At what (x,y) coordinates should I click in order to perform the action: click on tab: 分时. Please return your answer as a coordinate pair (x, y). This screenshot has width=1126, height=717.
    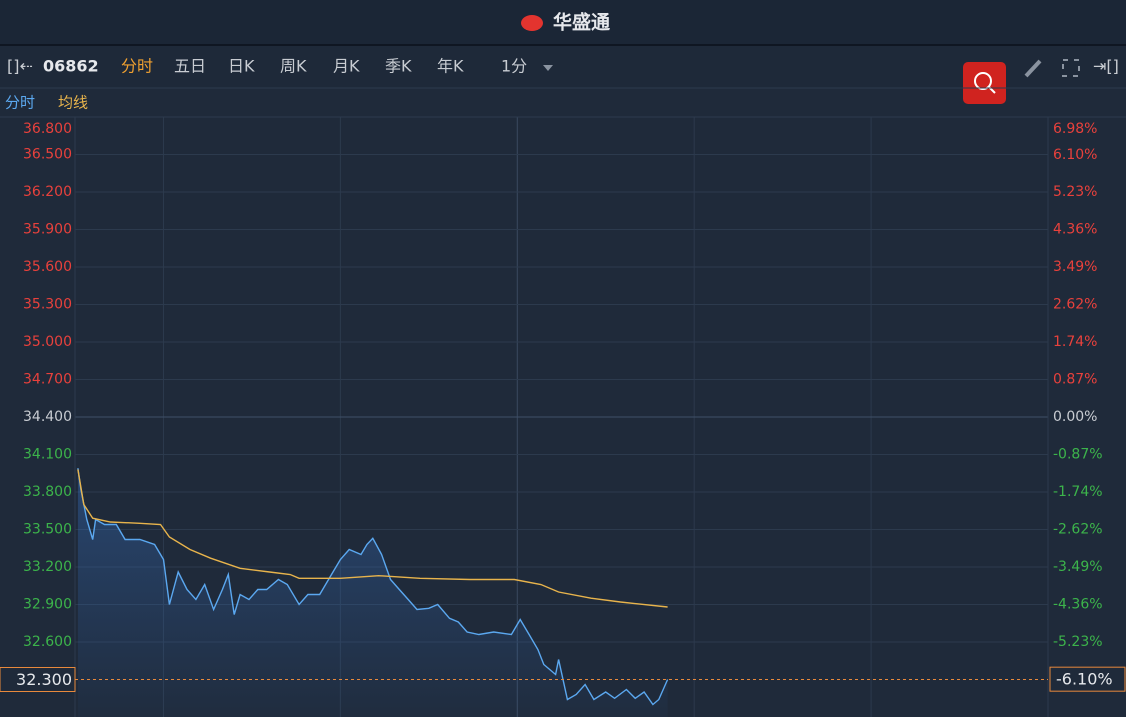
    Looking at the image, I should click on (137, 66).